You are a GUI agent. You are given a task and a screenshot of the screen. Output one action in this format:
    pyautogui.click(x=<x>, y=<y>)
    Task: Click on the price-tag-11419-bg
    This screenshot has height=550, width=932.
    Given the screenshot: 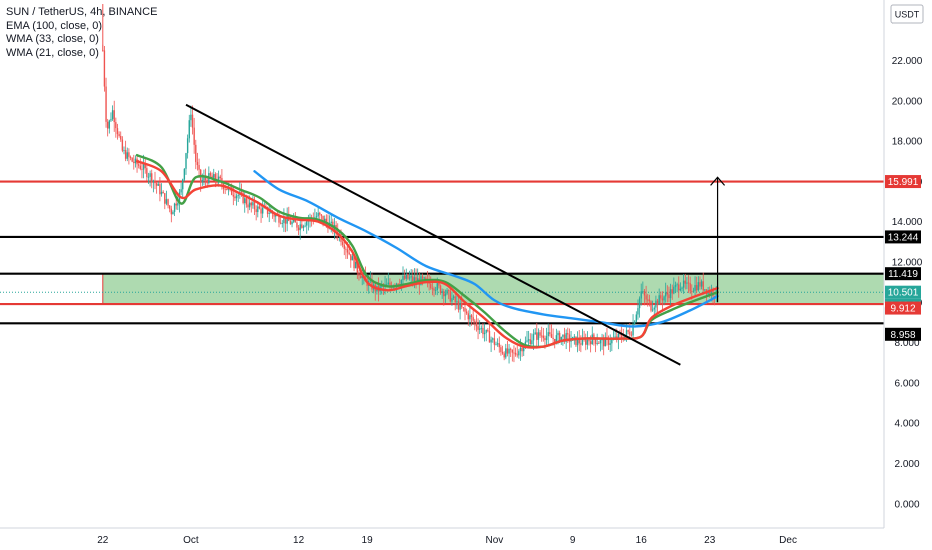 What is the action you would take?
    pyautogui.click(x=903, y=274)
    